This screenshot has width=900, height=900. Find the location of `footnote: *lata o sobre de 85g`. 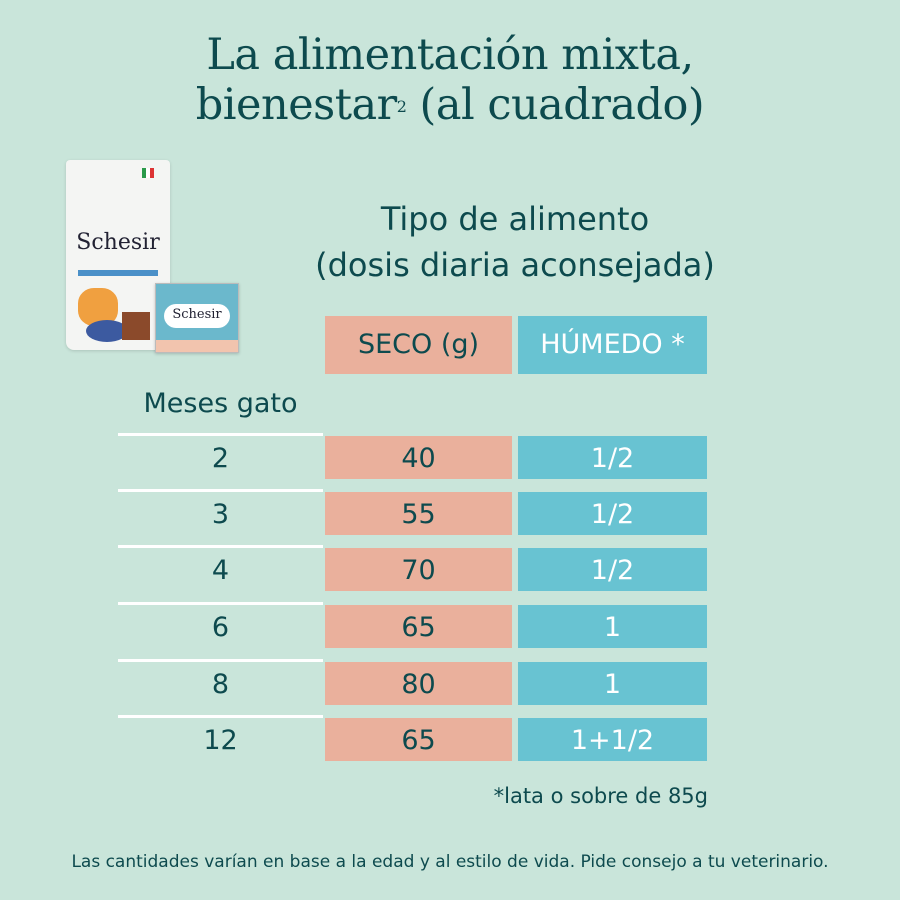

footnote: *lata o sobre de 85g is located at coordinates (600, 796).